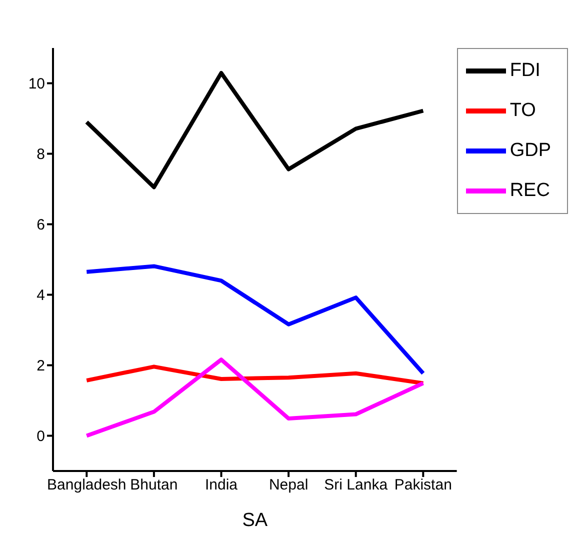  What do you see at coordinates (40, 366) in the screenshot?
I see `y-tick-label: 2` at bounding box center [40, 366].